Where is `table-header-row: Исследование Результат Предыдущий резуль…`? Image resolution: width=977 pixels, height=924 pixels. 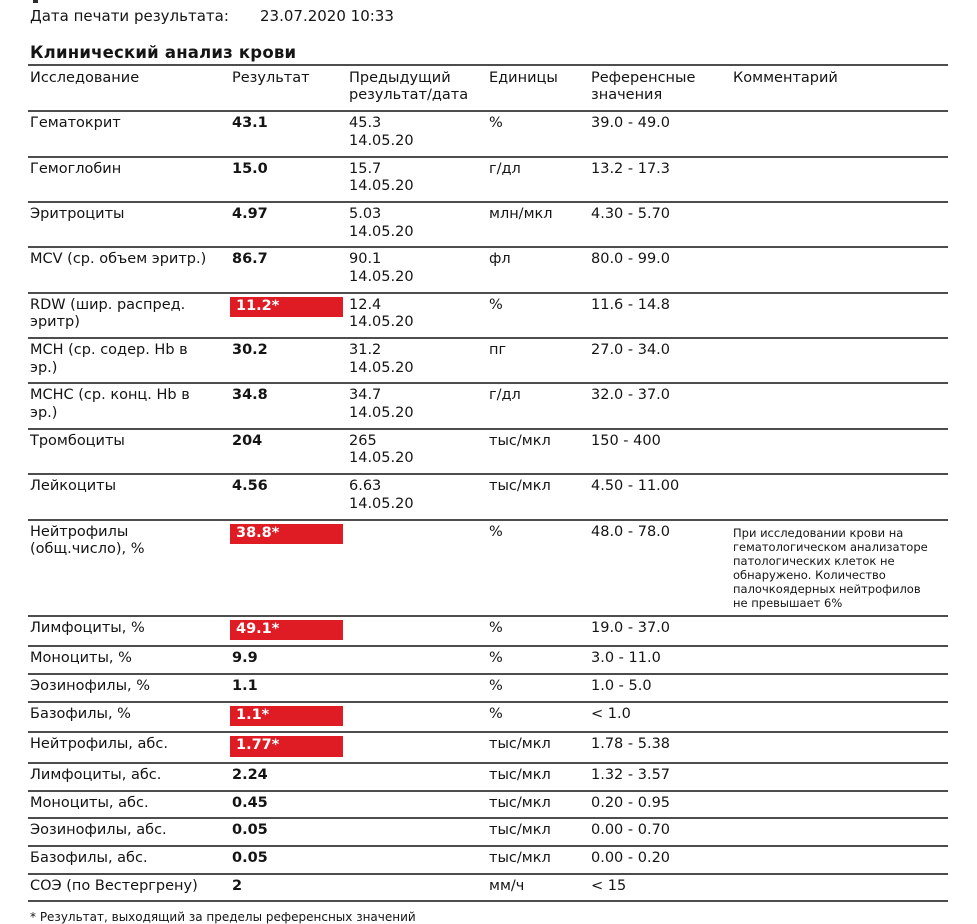 table-header-row: Исследование Результат Предыдущий резуль… is located at coordinates (488, 88).